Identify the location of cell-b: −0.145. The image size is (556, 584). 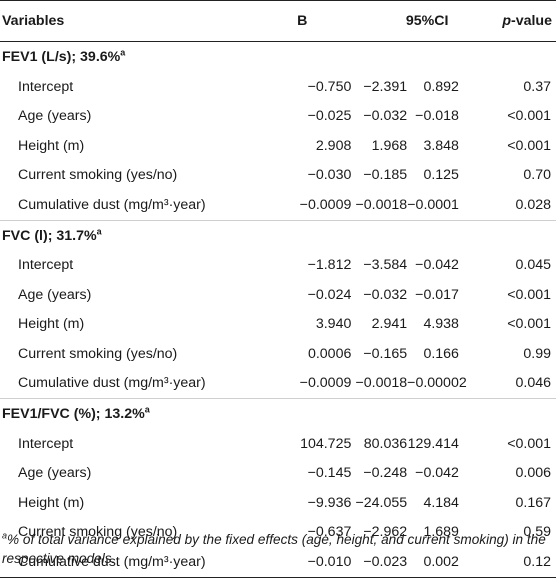
(329, 473).